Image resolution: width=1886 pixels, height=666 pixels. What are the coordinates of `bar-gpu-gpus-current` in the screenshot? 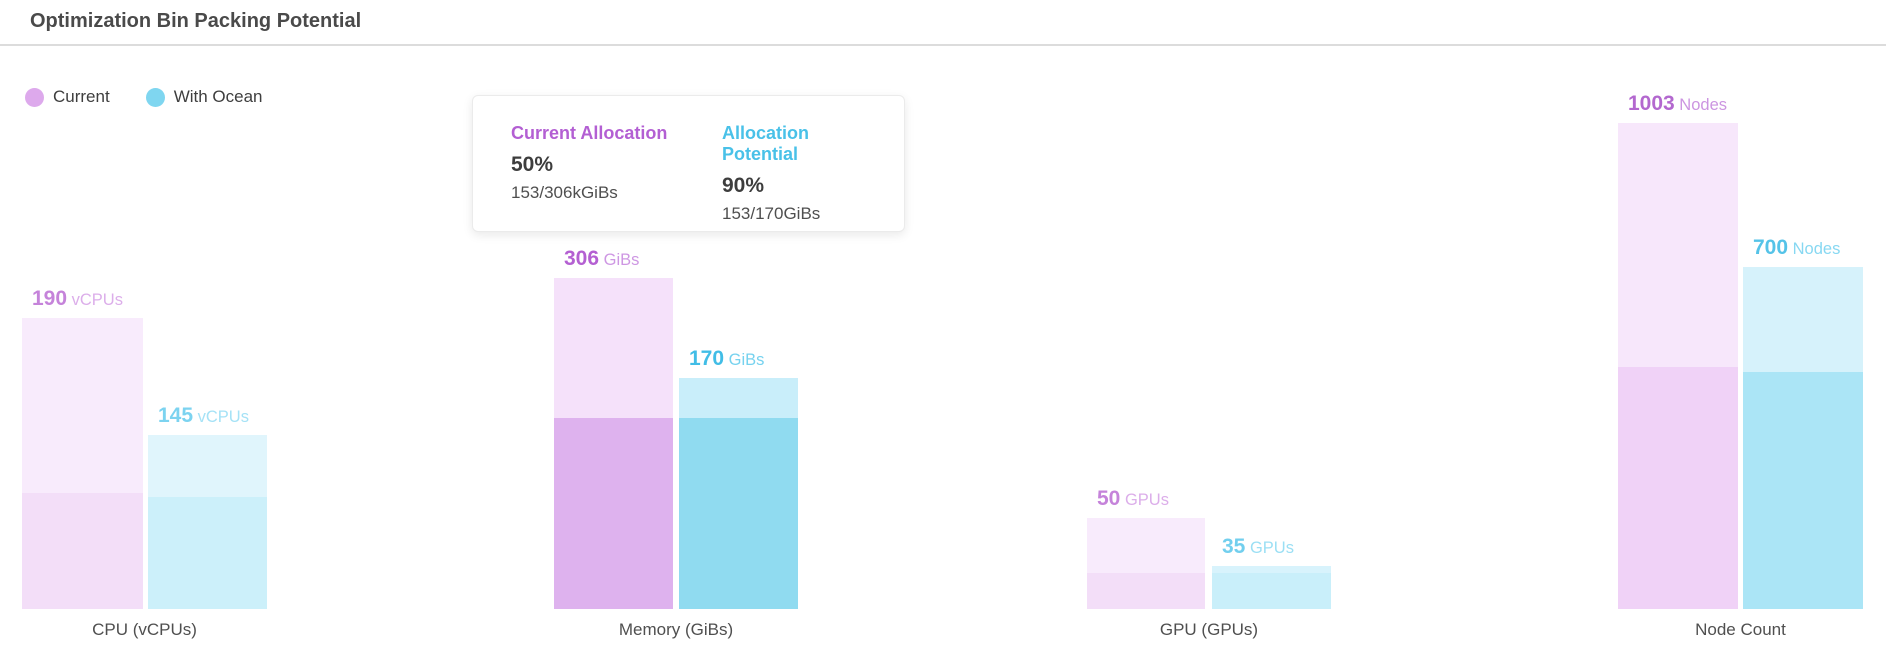 It's located at (1146, 563).